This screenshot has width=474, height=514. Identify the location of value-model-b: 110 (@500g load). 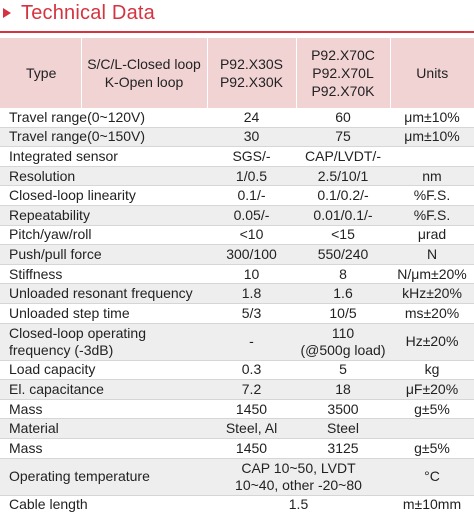
(343, 342).